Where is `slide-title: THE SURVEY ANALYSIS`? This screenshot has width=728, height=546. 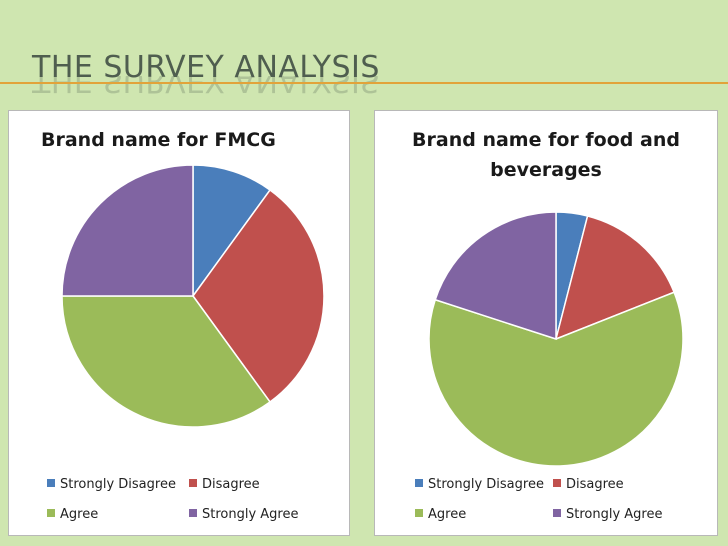 slide-title: THE SURVEY ANALYSIS is located at coordinates (206, 67).